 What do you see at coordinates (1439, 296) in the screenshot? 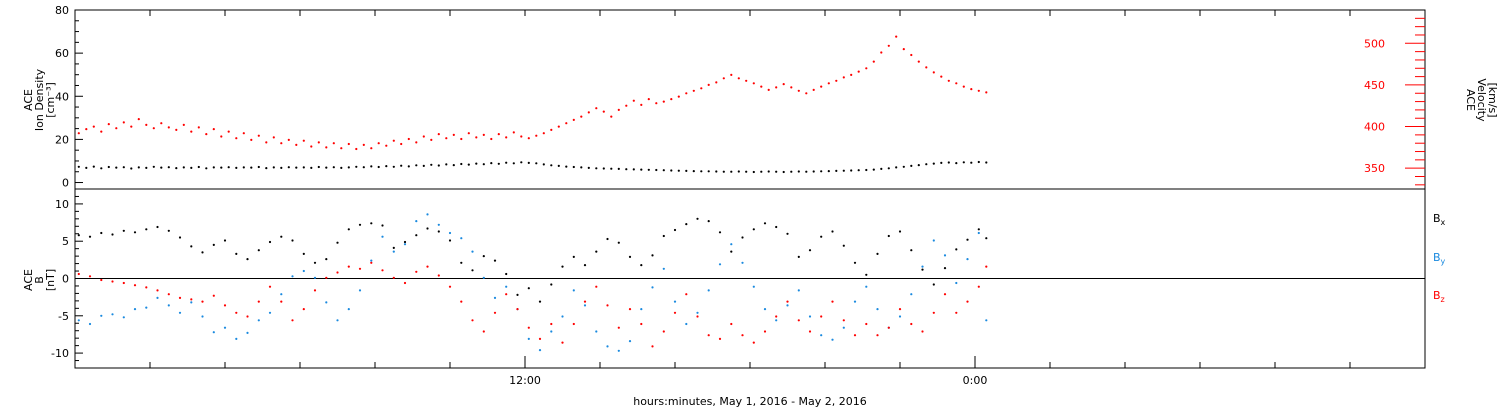
I see `legend-bz: Bz` at bounding box center [1439, 296].